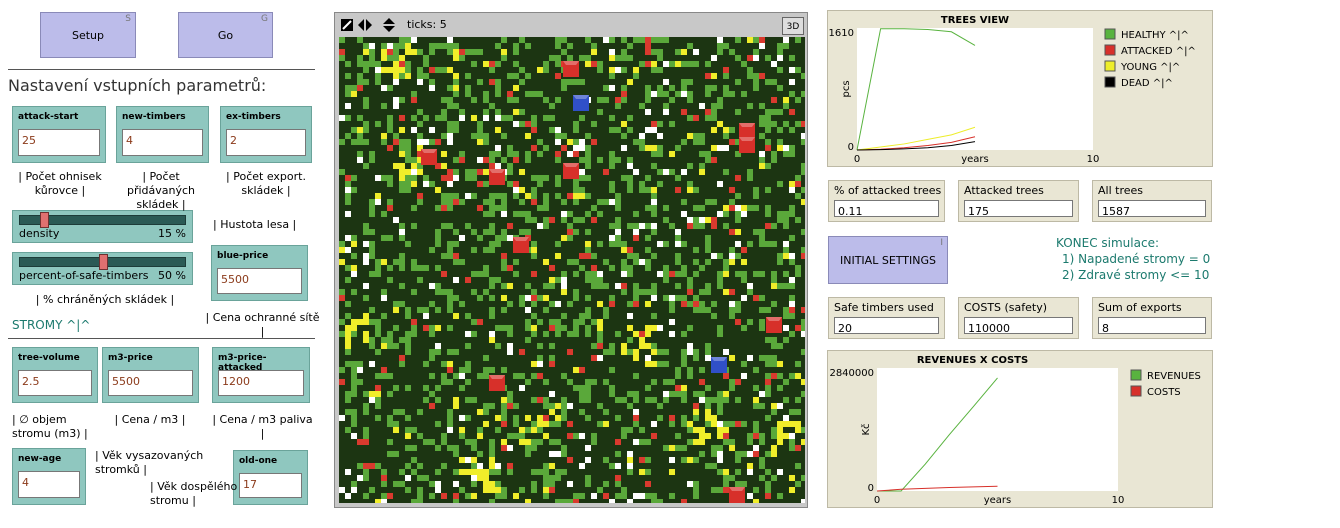 The width and height of the screenshot is (1340, 528). I want to click on section-heading: STROMY ^|^, so click(51, 325).